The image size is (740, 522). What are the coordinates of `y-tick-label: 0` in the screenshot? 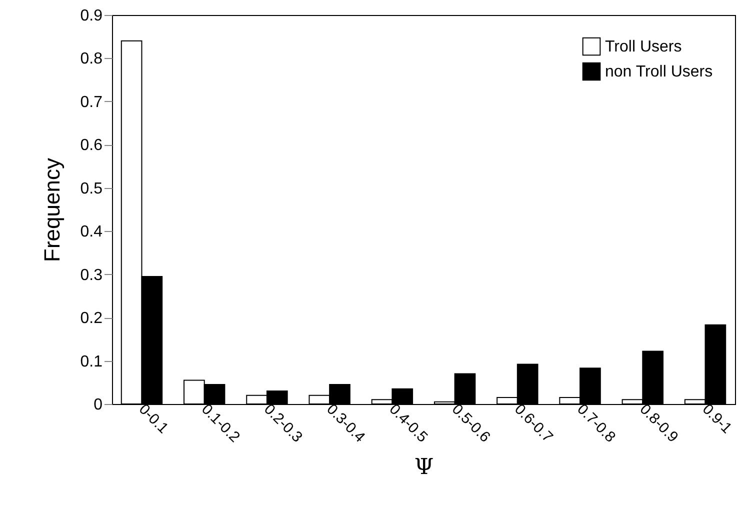 It's located at (98, 405).